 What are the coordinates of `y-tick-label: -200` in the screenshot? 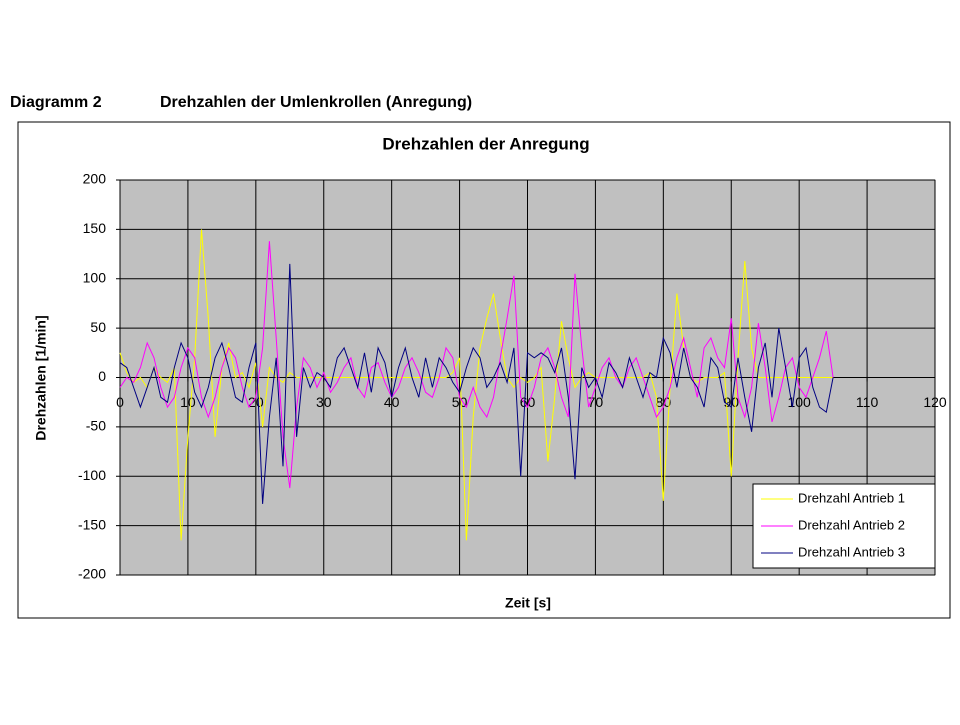 It's located at (92, 574).